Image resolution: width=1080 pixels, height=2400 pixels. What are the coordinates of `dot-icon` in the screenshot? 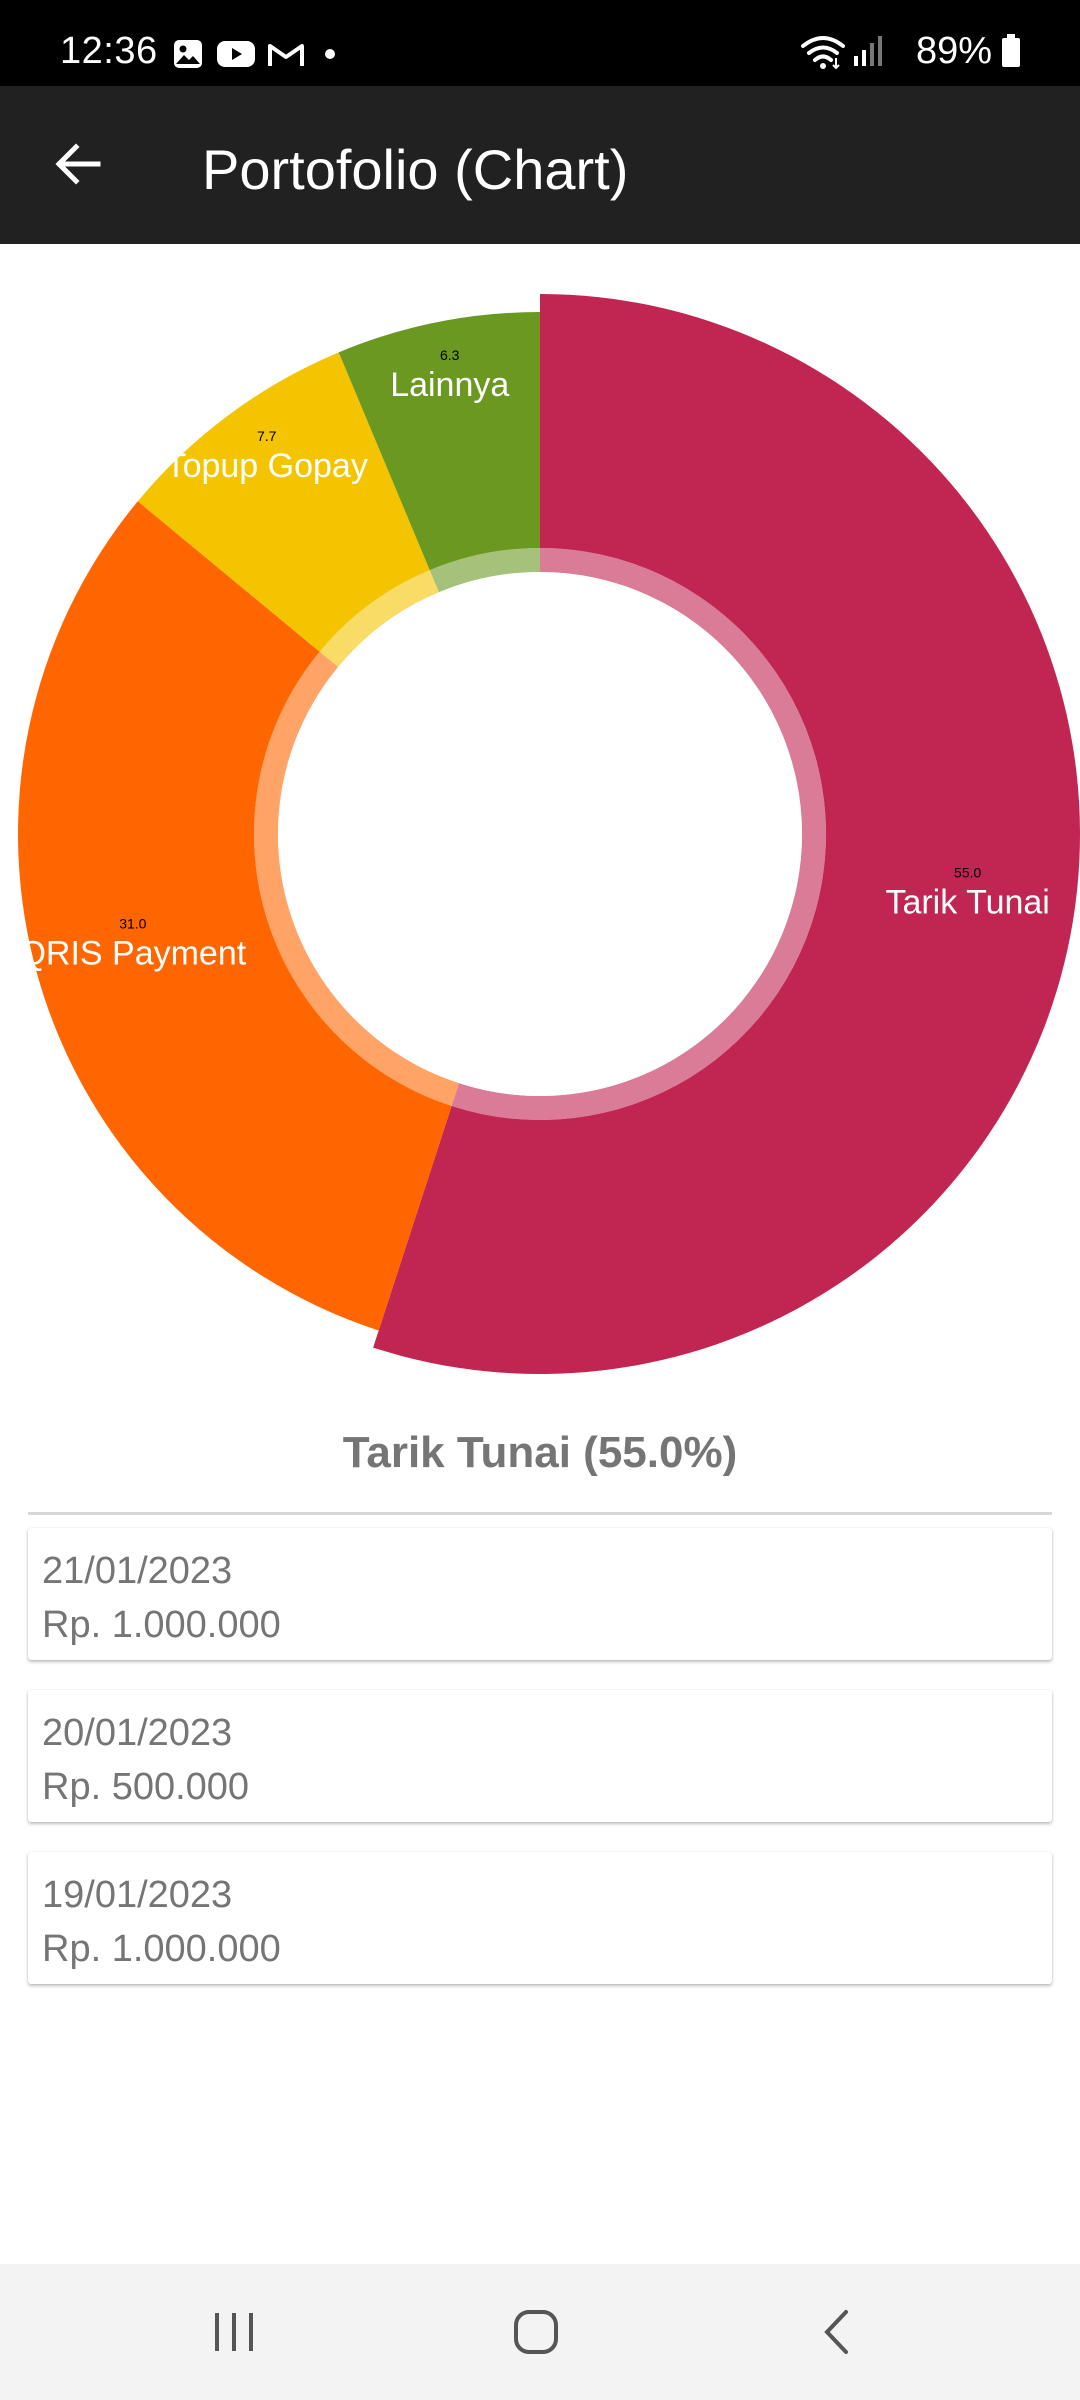 It's located at (330, 54).